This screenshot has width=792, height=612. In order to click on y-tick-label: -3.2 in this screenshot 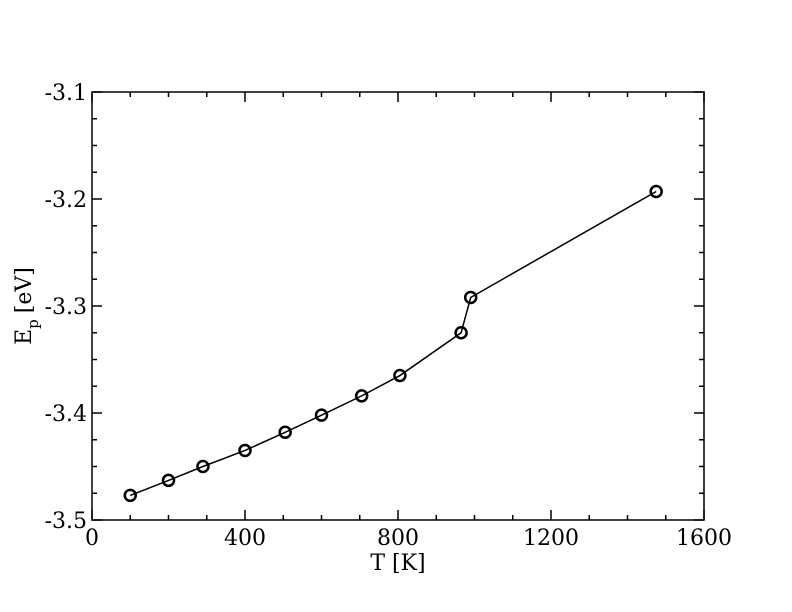, I will do `click(66, 200)`.